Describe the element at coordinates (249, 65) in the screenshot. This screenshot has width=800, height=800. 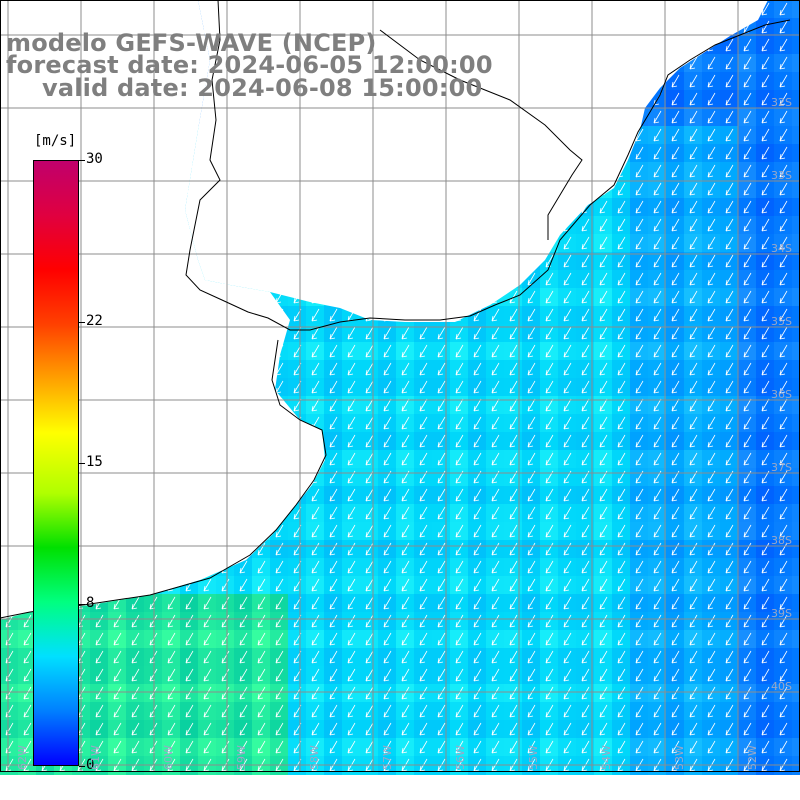
I see `title-forecast-date: forecast date: 2024-06-05 12:00:00` at that location.